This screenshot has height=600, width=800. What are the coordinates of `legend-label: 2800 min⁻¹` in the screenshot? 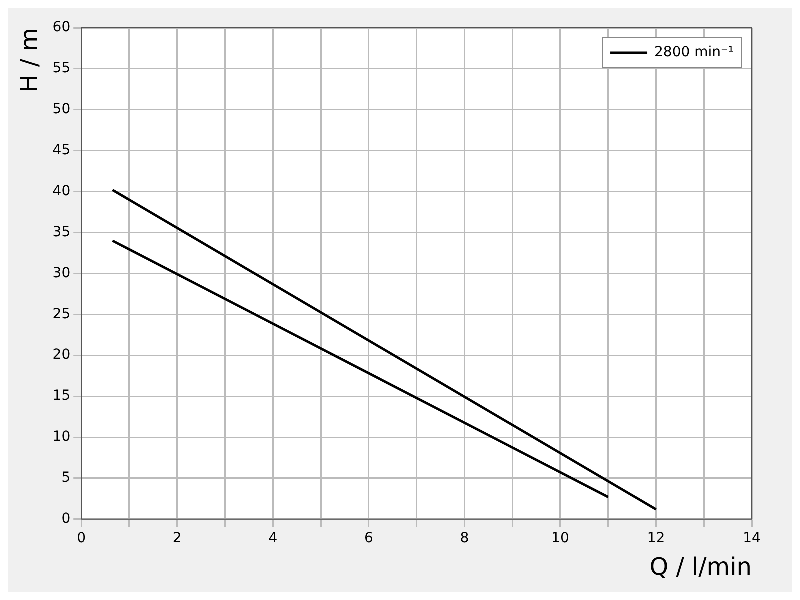 It's located at (694, 52).